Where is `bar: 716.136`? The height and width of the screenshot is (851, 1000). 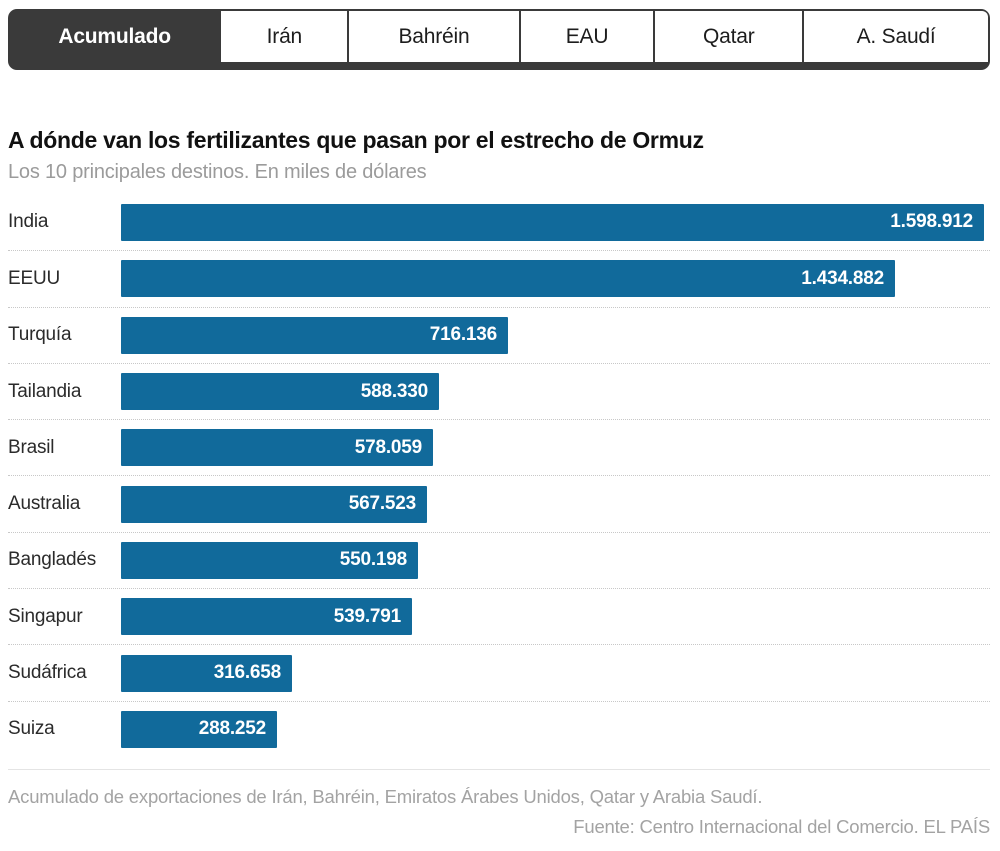 bar: 716.136 is located at coordinates (314, 335).